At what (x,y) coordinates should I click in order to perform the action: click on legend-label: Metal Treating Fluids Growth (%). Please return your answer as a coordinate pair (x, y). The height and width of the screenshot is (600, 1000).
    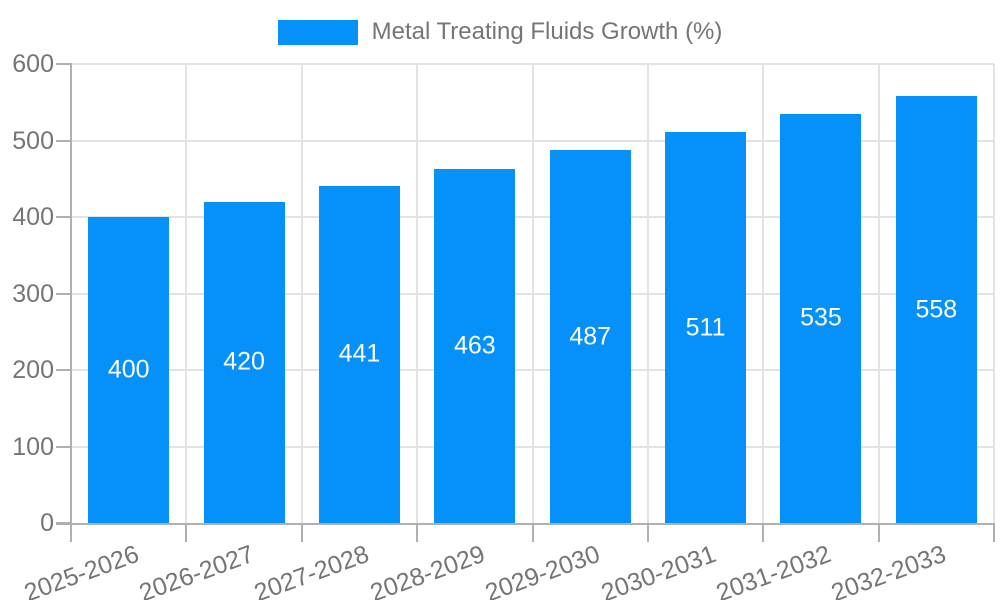
    Looking at the image, I should click on (547, 31).